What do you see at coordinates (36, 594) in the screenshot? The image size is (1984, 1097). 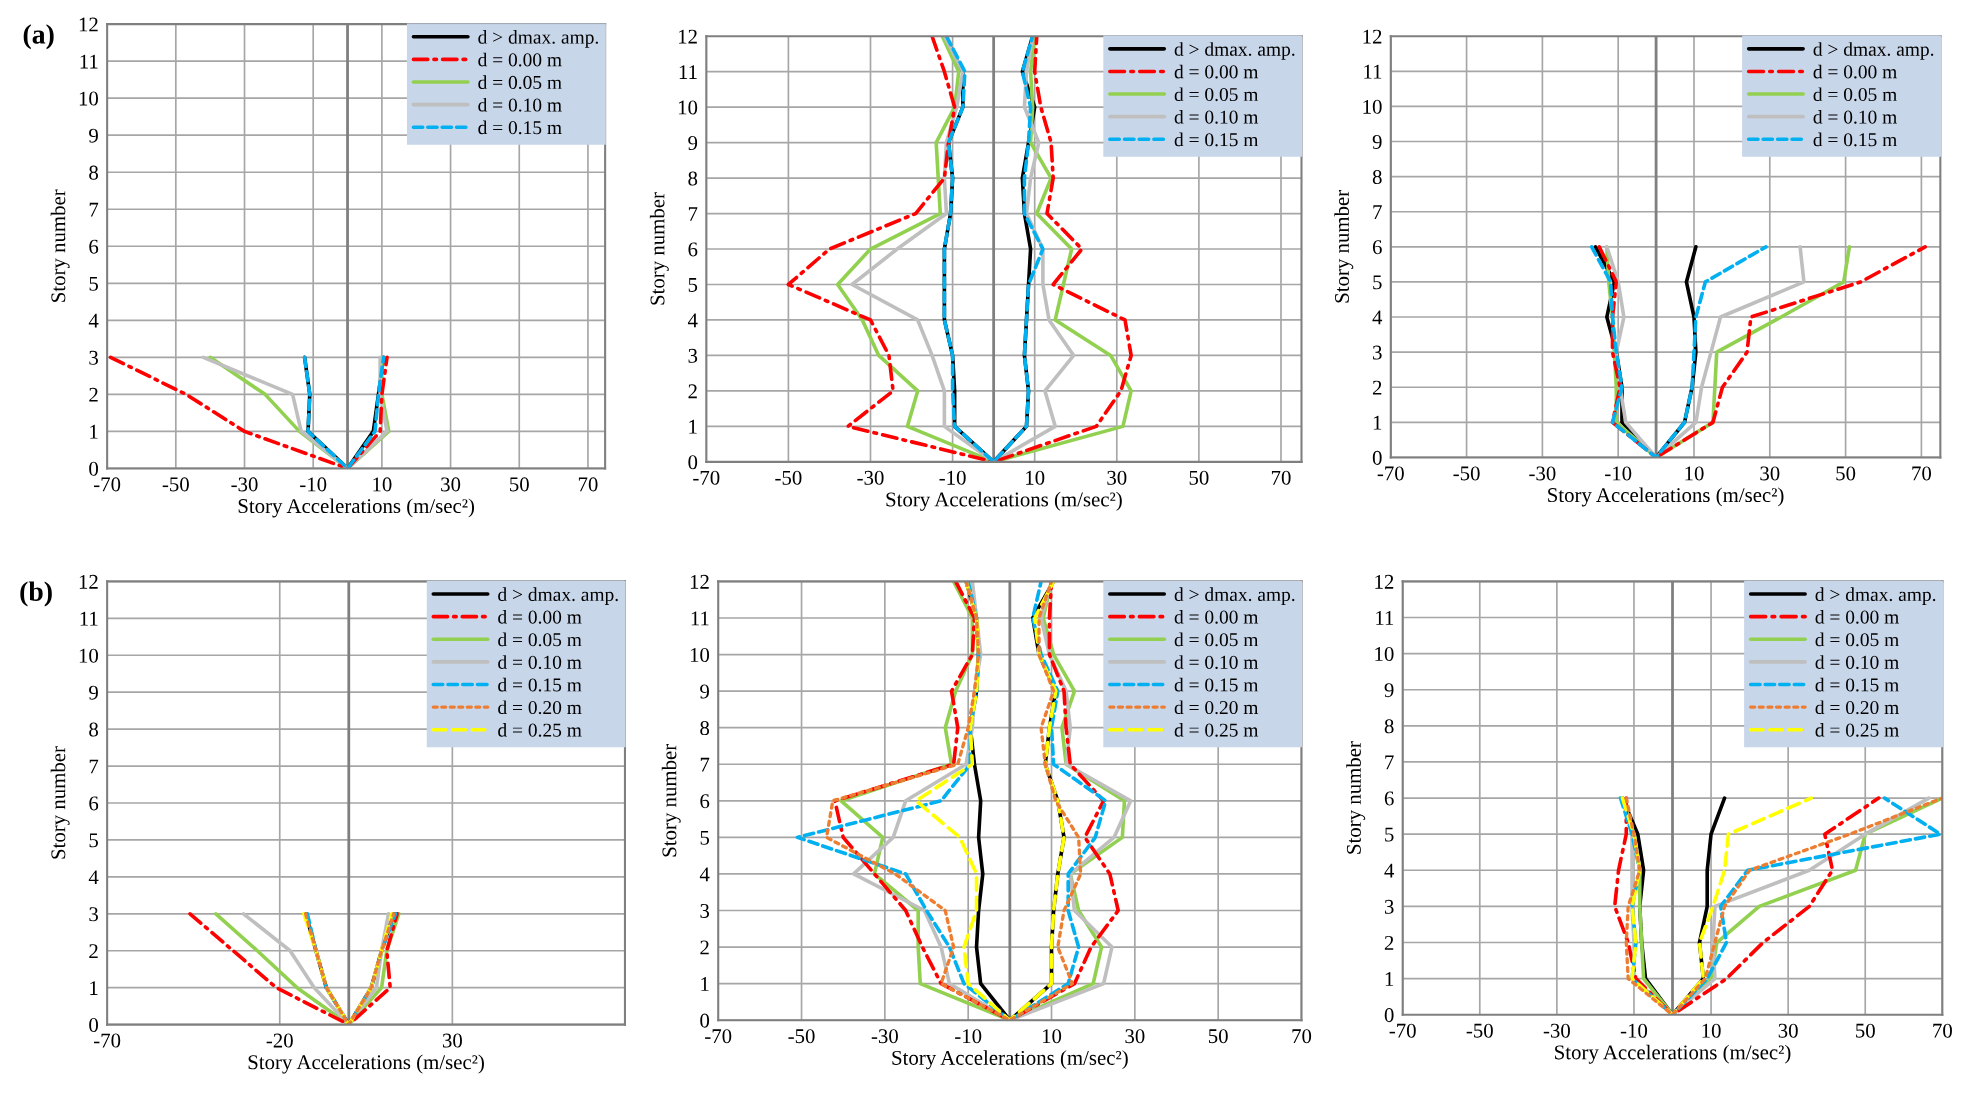 I see `text: (b)` at bounding box center [36, 594].